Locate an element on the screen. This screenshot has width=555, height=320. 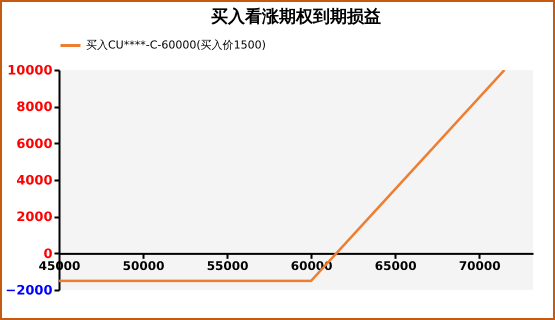
x-tick-label: 55000 is located at coordinates (227, 265).